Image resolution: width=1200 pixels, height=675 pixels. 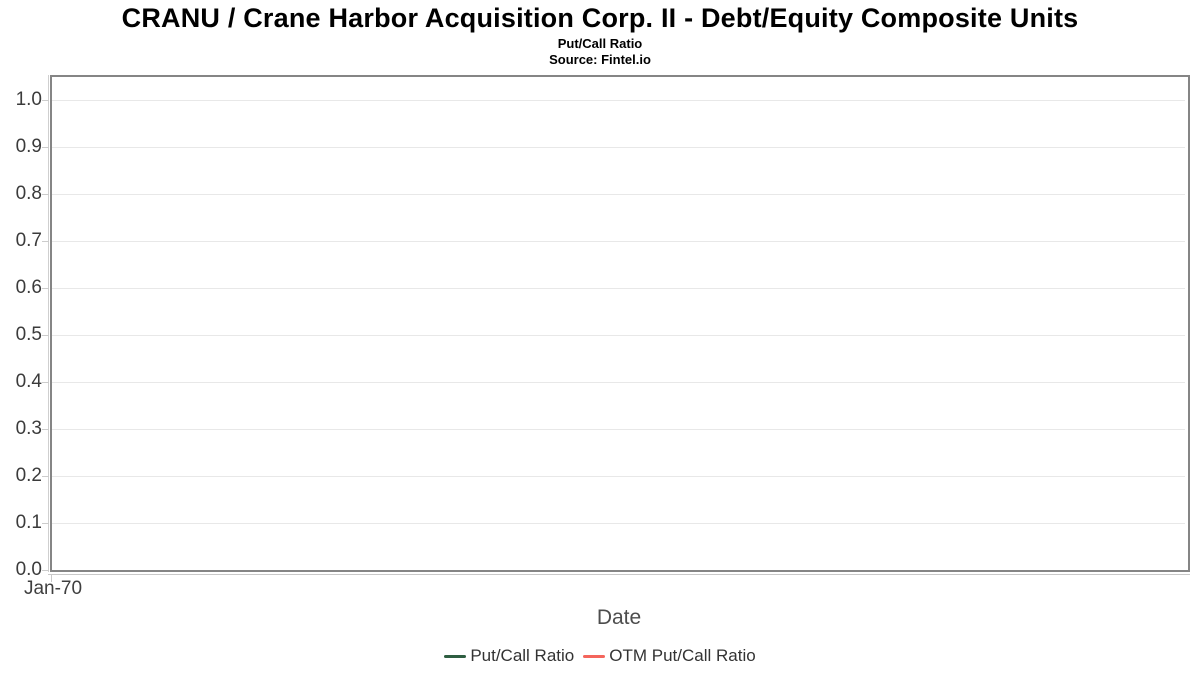 What do you see at coordinates (28, 334) in the screenshot?
I see `y-axis-tick-label: 0.5` at bounding box center [28, 334].